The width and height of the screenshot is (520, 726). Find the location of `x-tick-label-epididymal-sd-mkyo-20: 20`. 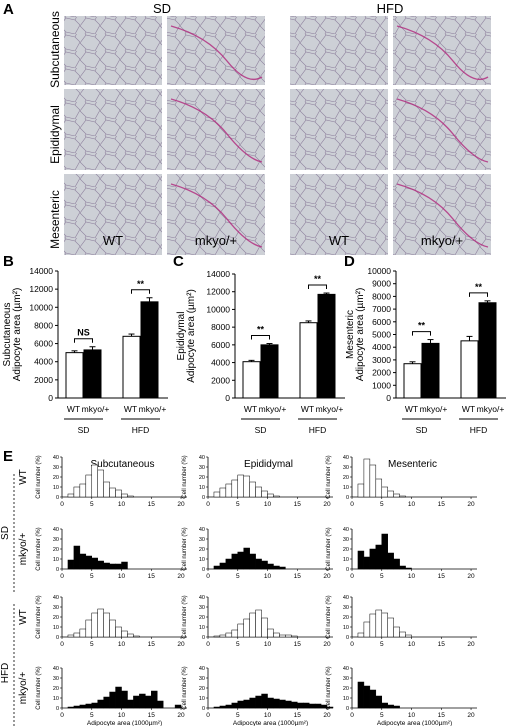

x-tick-label-epididymal-sd-mkyo-20: 20 is located at coordinates (327, 576).